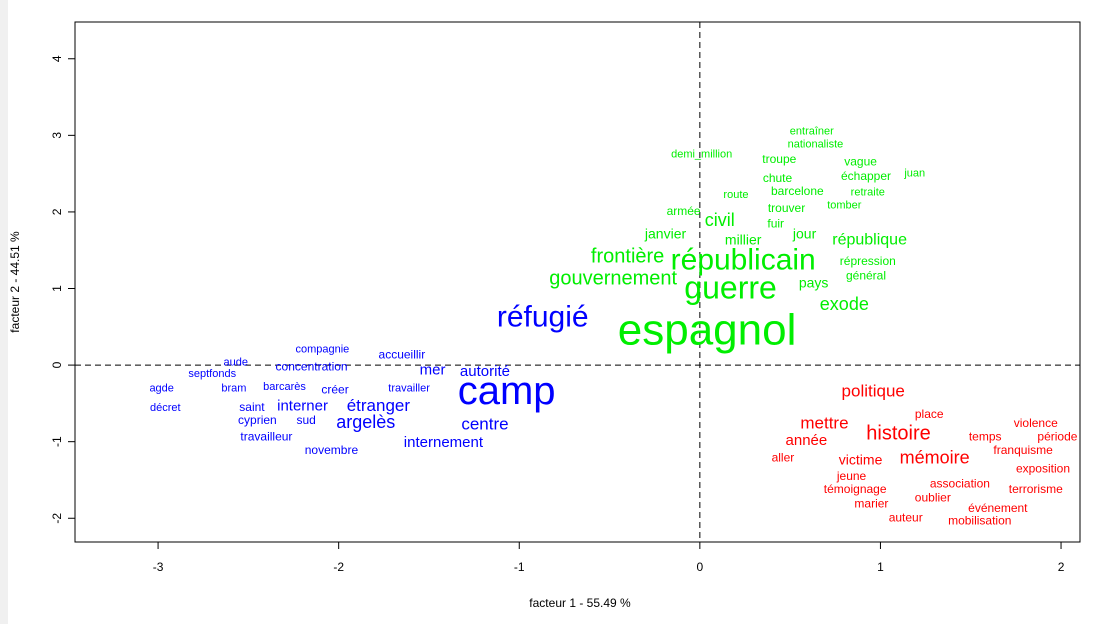 The width and height of the screenshot is (1107, 624). What do you see at coordinates (873, 390) in the screenshot?
I see `word: politique` at bounding box center [873, 390].